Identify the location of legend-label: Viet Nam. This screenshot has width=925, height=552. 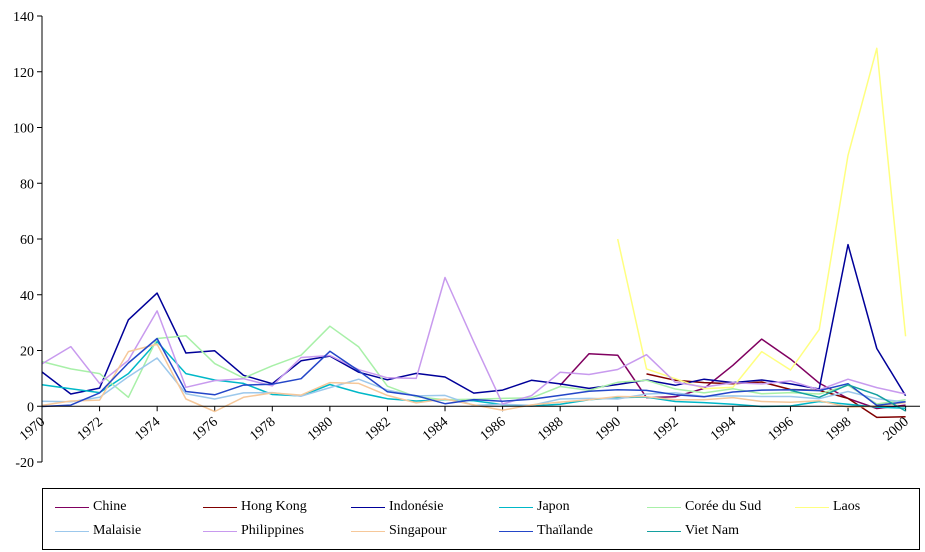
(712, 531).